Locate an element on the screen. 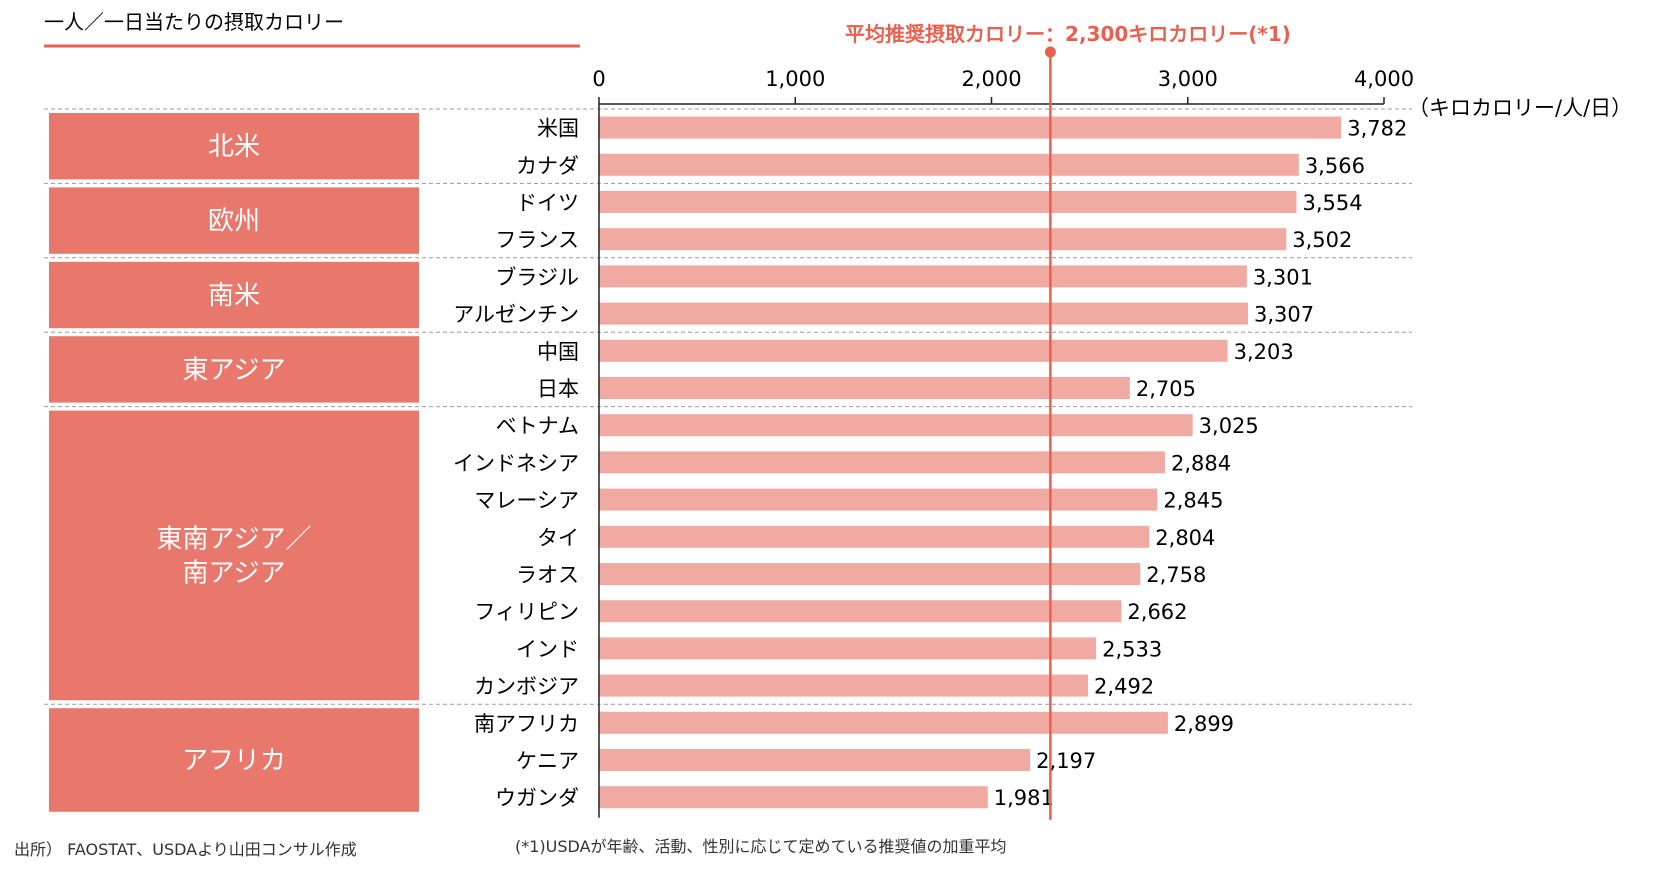  value-label: 2,197 is located at coordinates (1066, 761).